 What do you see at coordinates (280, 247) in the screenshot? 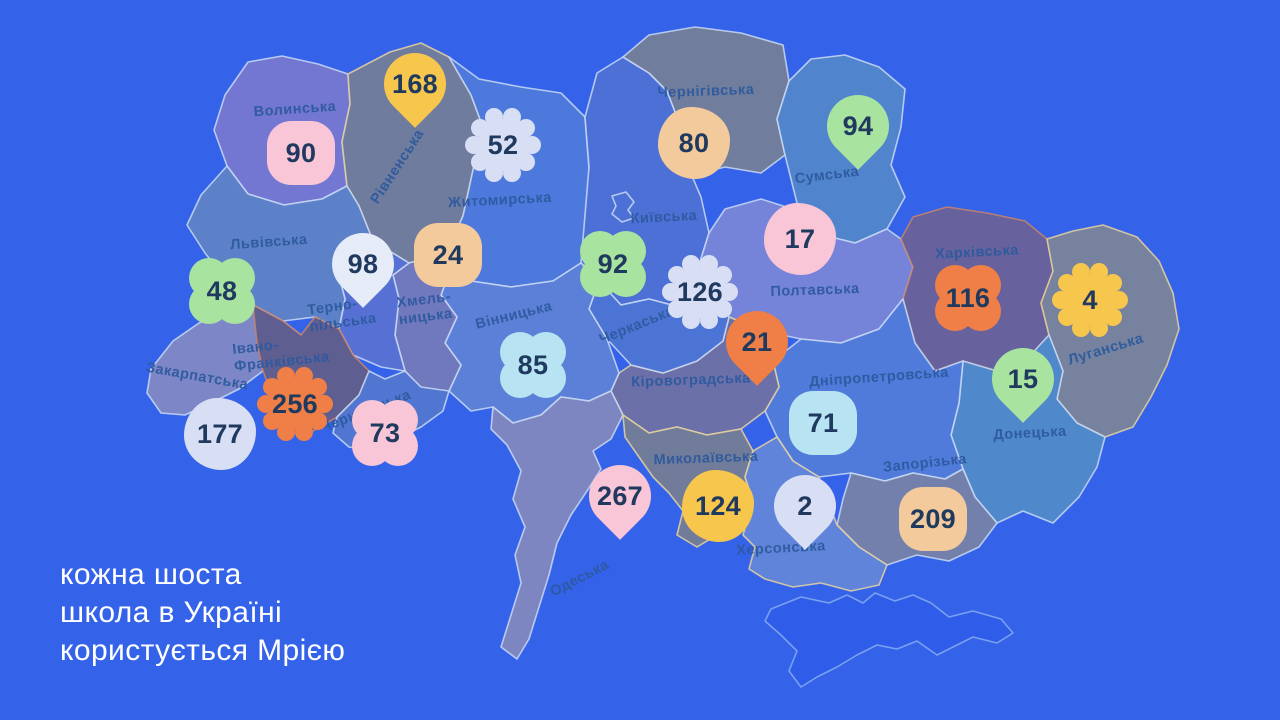
I see `region-shape-lvivska` at bounding box center [280, 247].